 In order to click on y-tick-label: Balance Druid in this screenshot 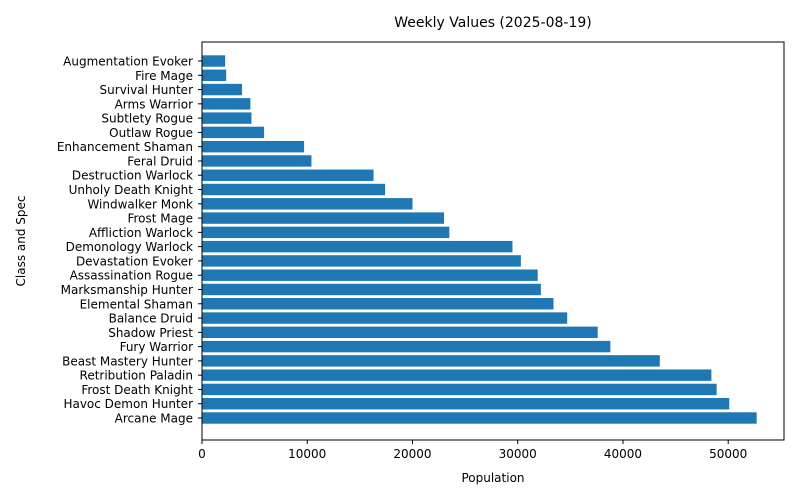, I will do `click(151, 319)`.